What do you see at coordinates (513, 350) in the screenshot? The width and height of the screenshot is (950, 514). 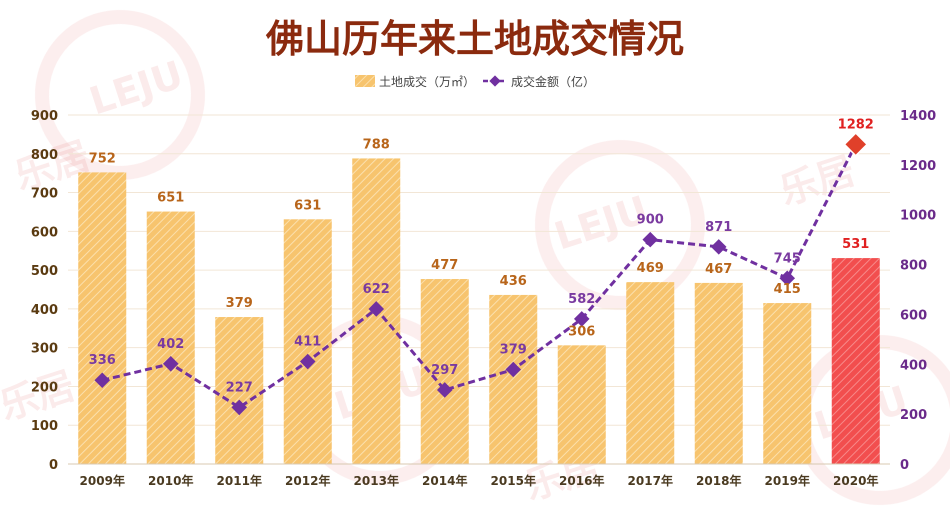 I see `line-data-label: 379` at bounding box center [513, 350].